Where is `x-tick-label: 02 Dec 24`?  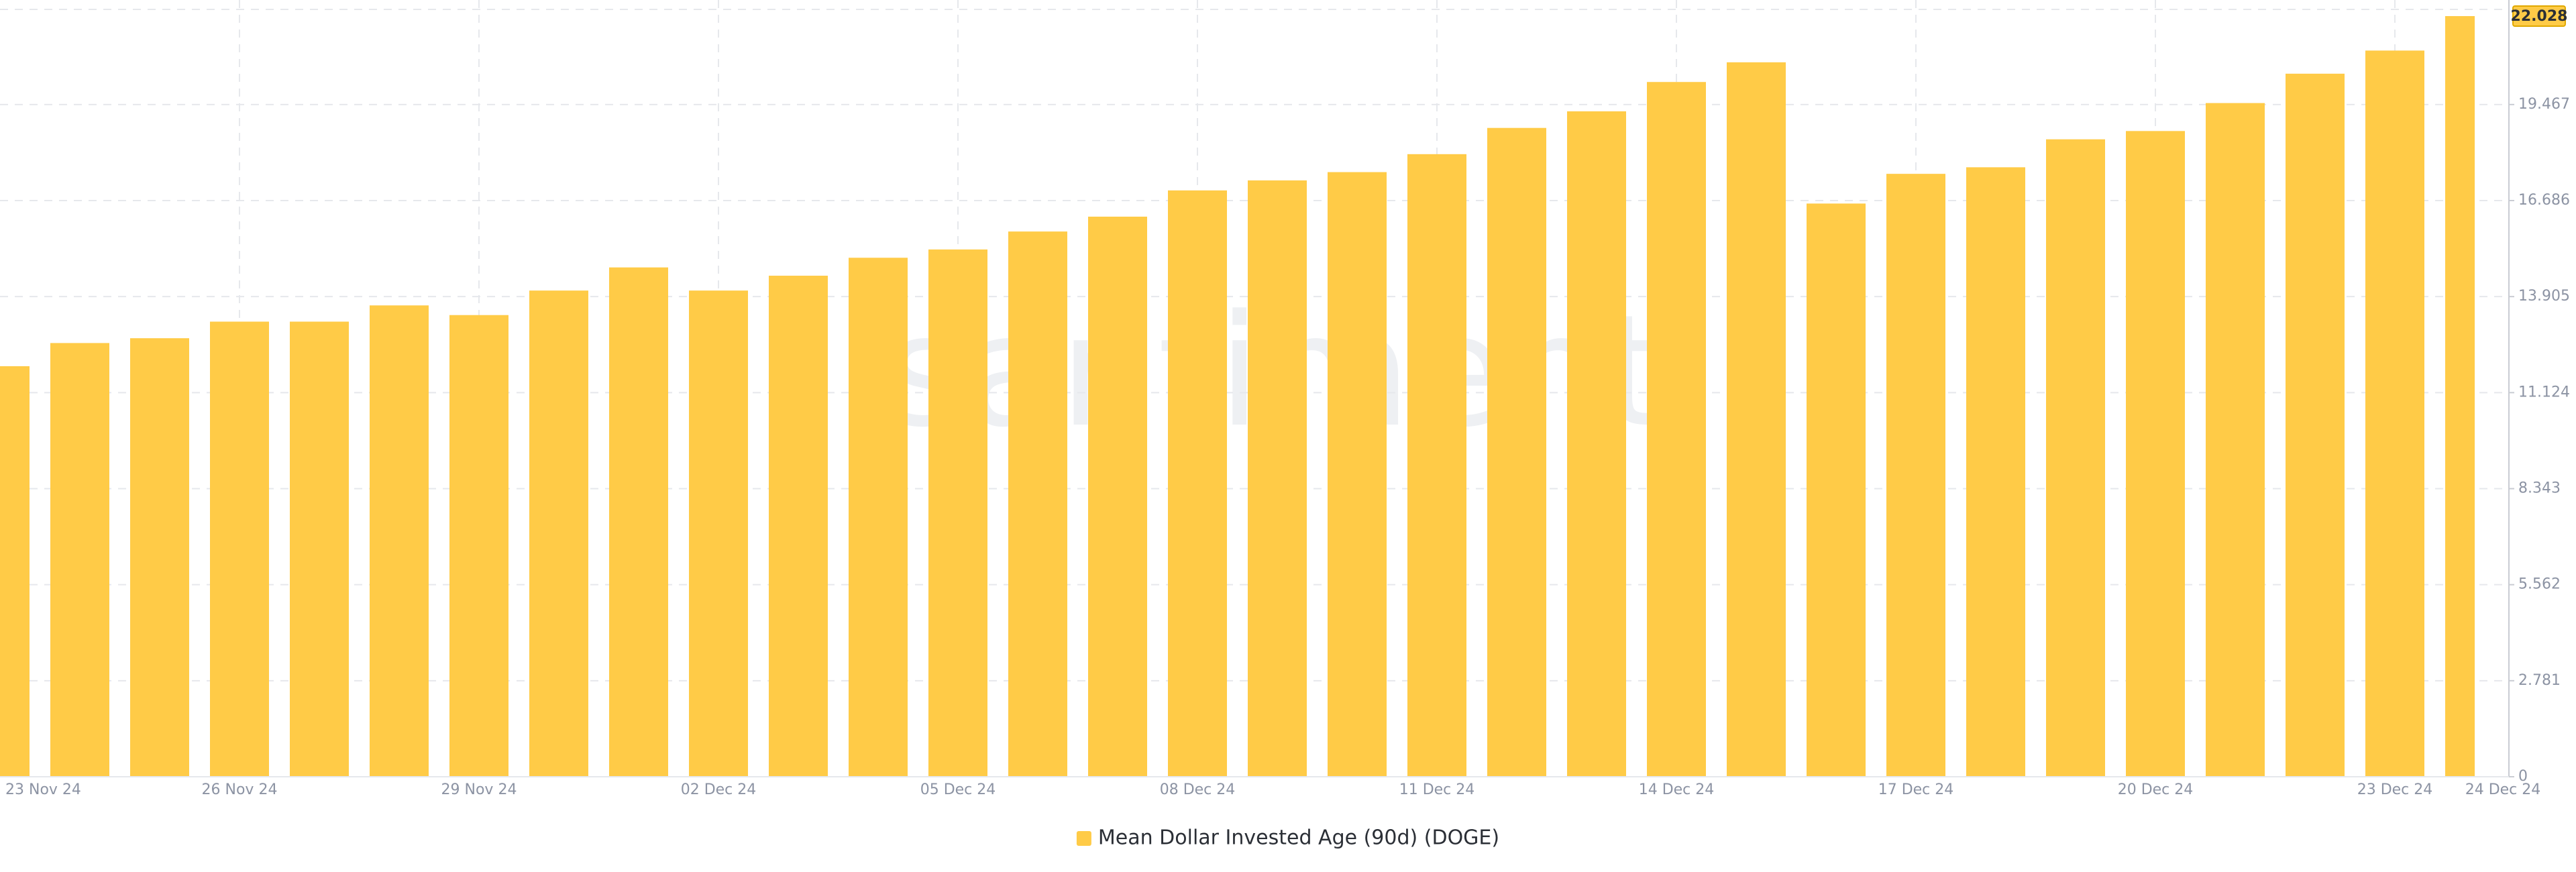 x-tick-label: 02 Dec 24 is located at coordinates (719, 790).